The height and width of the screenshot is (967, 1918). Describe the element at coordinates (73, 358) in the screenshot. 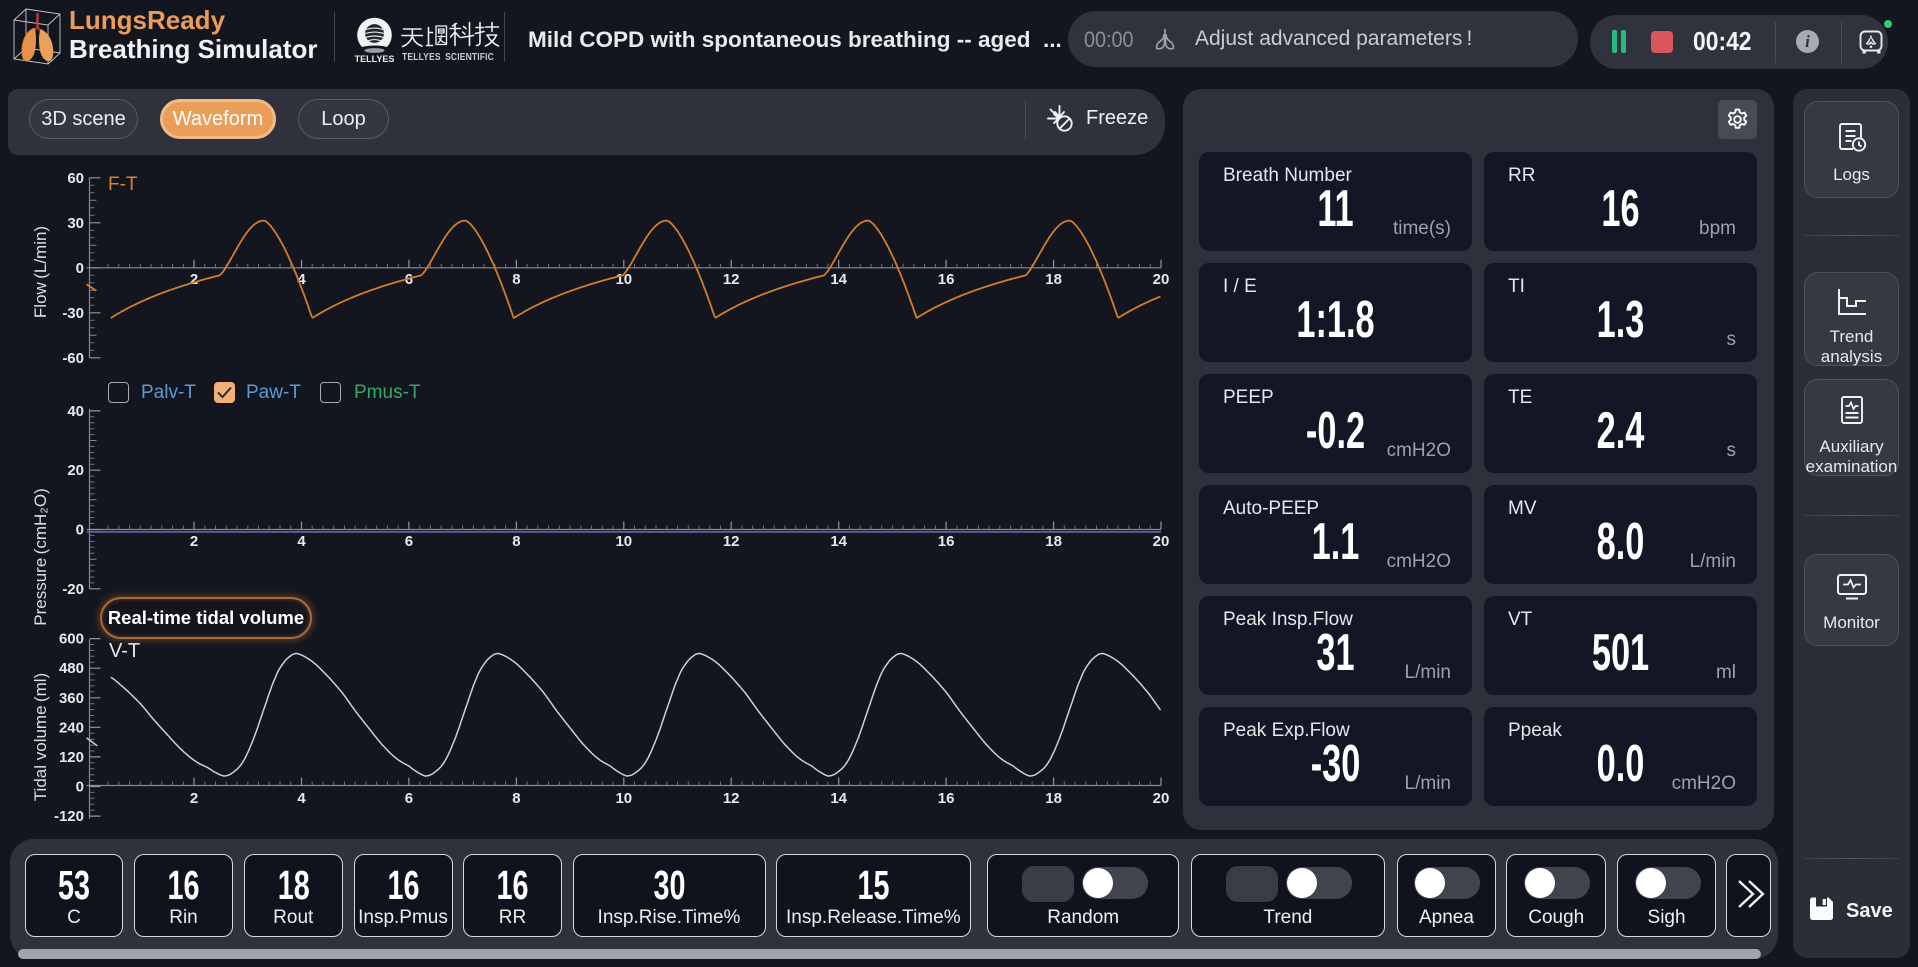

I see `svg-text: -60` at that location.